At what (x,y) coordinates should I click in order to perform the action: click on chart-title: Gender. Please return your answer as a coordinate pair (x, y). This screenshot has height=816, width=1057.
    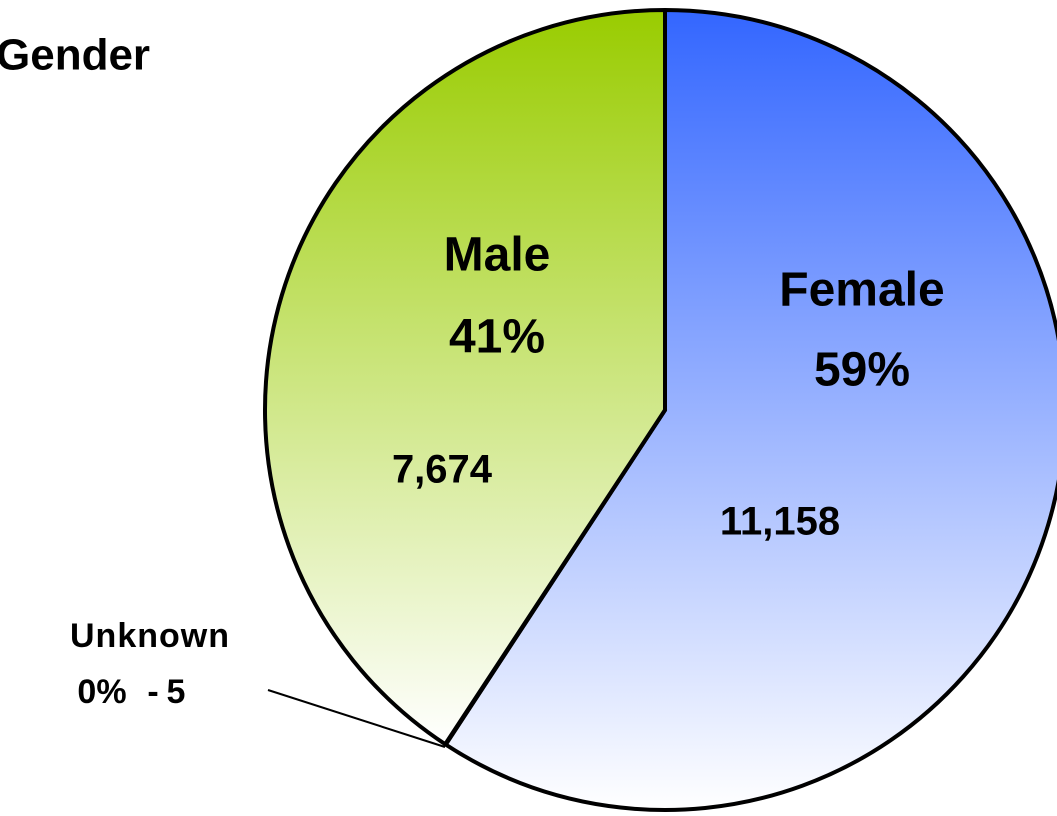
    Looking at the image, I should click on (75, 55).